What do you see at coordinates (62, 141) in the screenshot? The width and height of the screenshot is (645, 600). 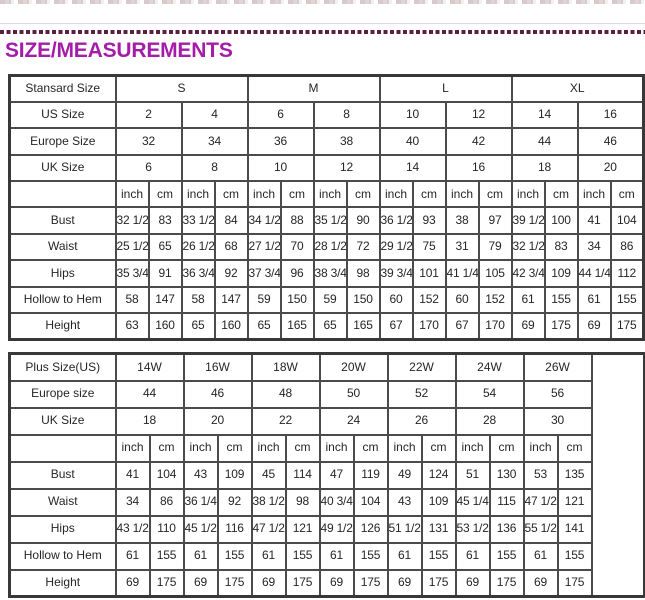 I see `row-label: Europe Size` at bounding box center [62, 141].